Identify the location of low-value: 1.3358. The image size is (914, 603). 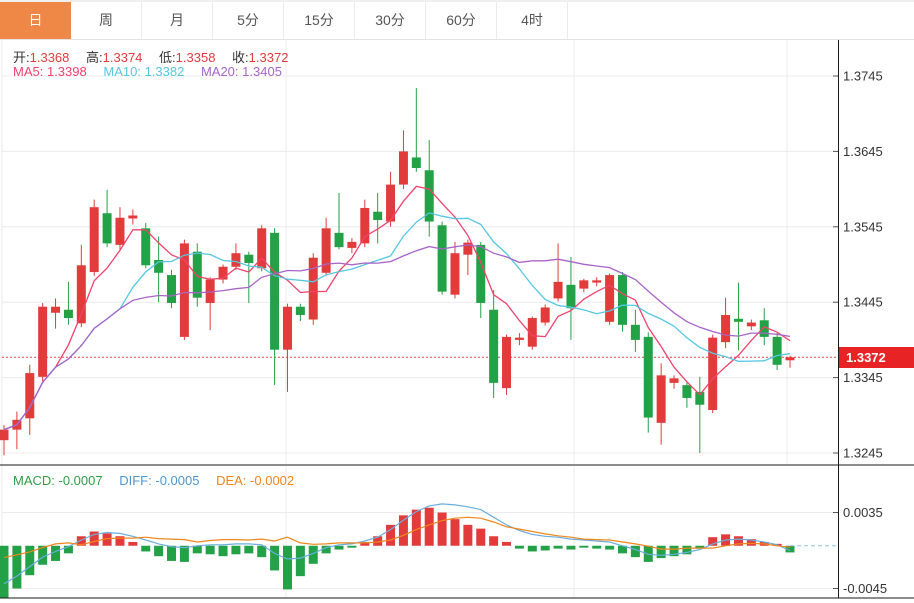
(195, 57).